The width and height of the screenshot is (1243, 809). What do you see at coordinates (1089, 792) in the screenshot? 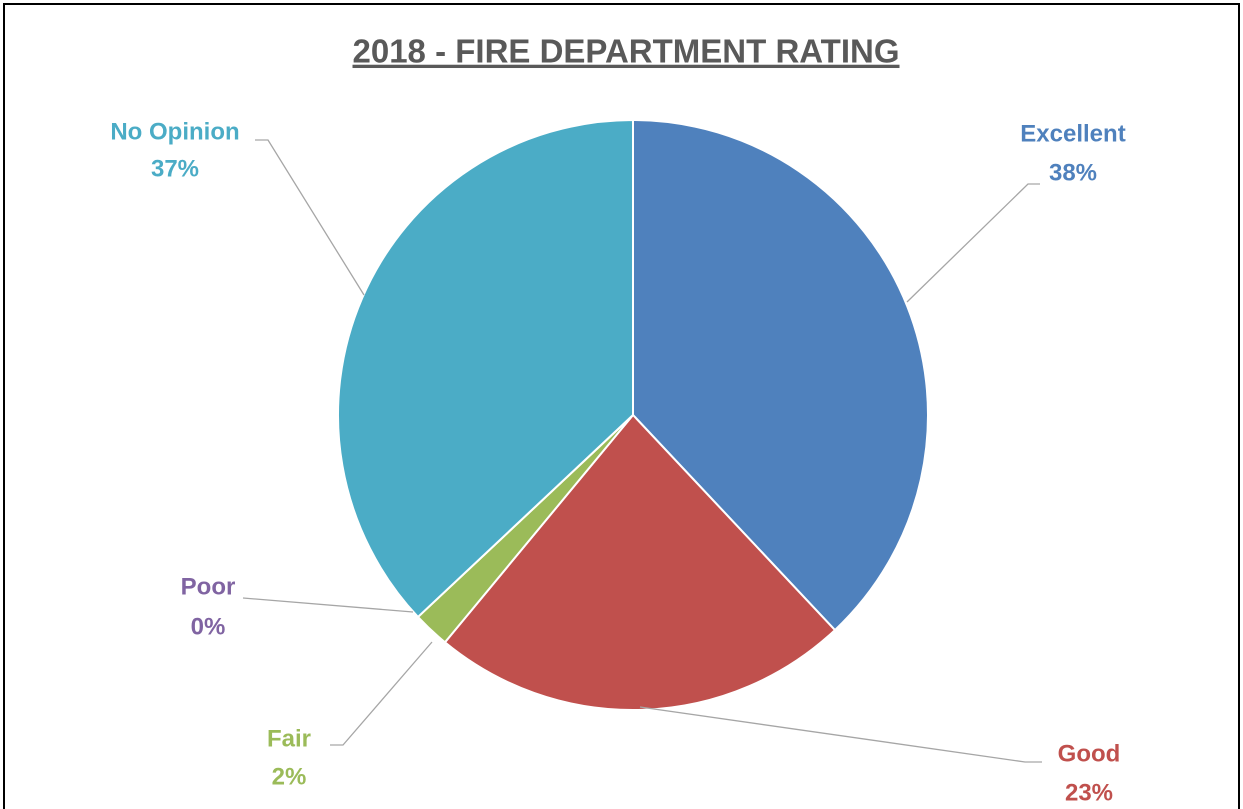
I see `data-label-value: 23%` at bounding box center [1089, 792].